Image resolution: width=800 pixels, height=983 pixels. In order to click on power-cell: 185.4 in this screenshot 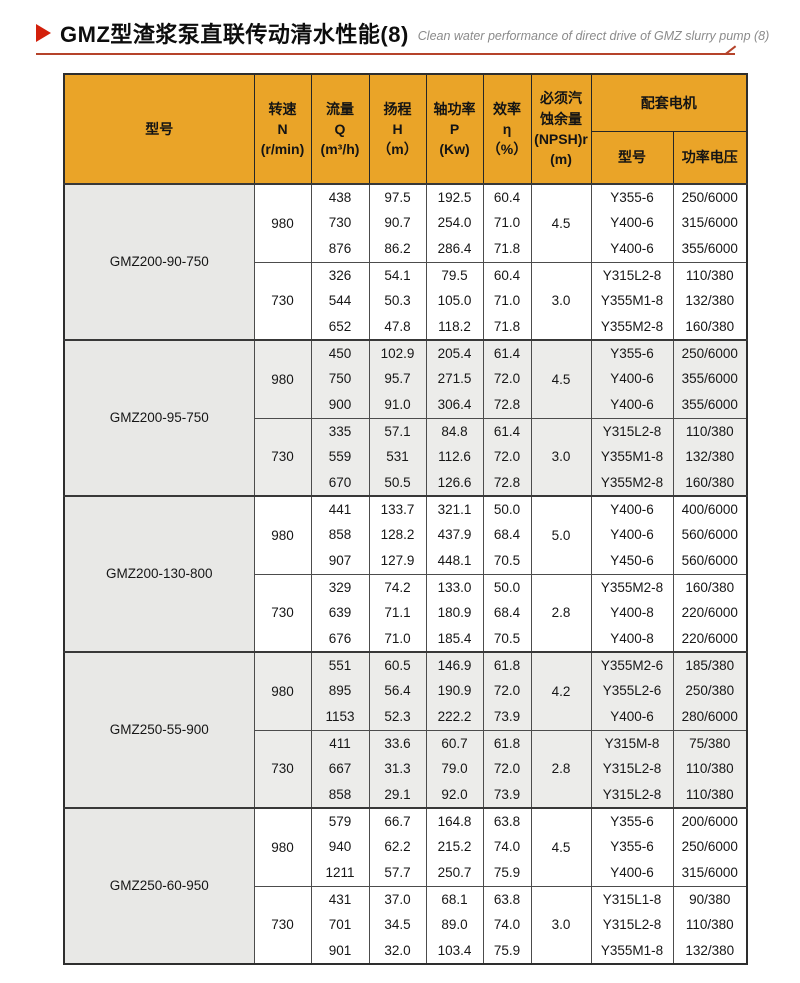, I will do `click(454, 639)`.